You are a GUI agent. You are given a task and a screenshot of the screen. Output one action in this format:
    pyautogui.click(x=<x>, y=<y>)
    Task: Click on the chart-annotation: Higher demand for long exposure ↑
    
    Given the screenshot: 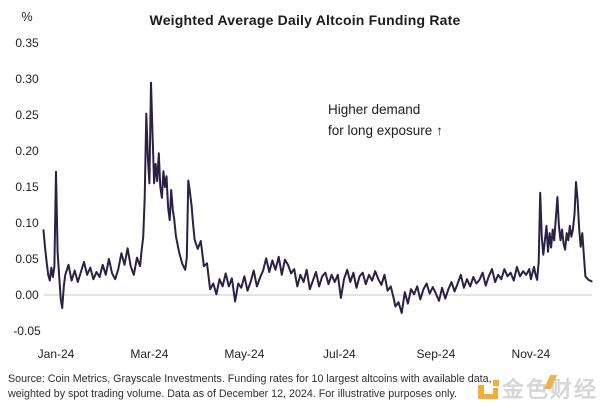 What is the action you would take?
    pyautogui.click(x=385, y=120)
    